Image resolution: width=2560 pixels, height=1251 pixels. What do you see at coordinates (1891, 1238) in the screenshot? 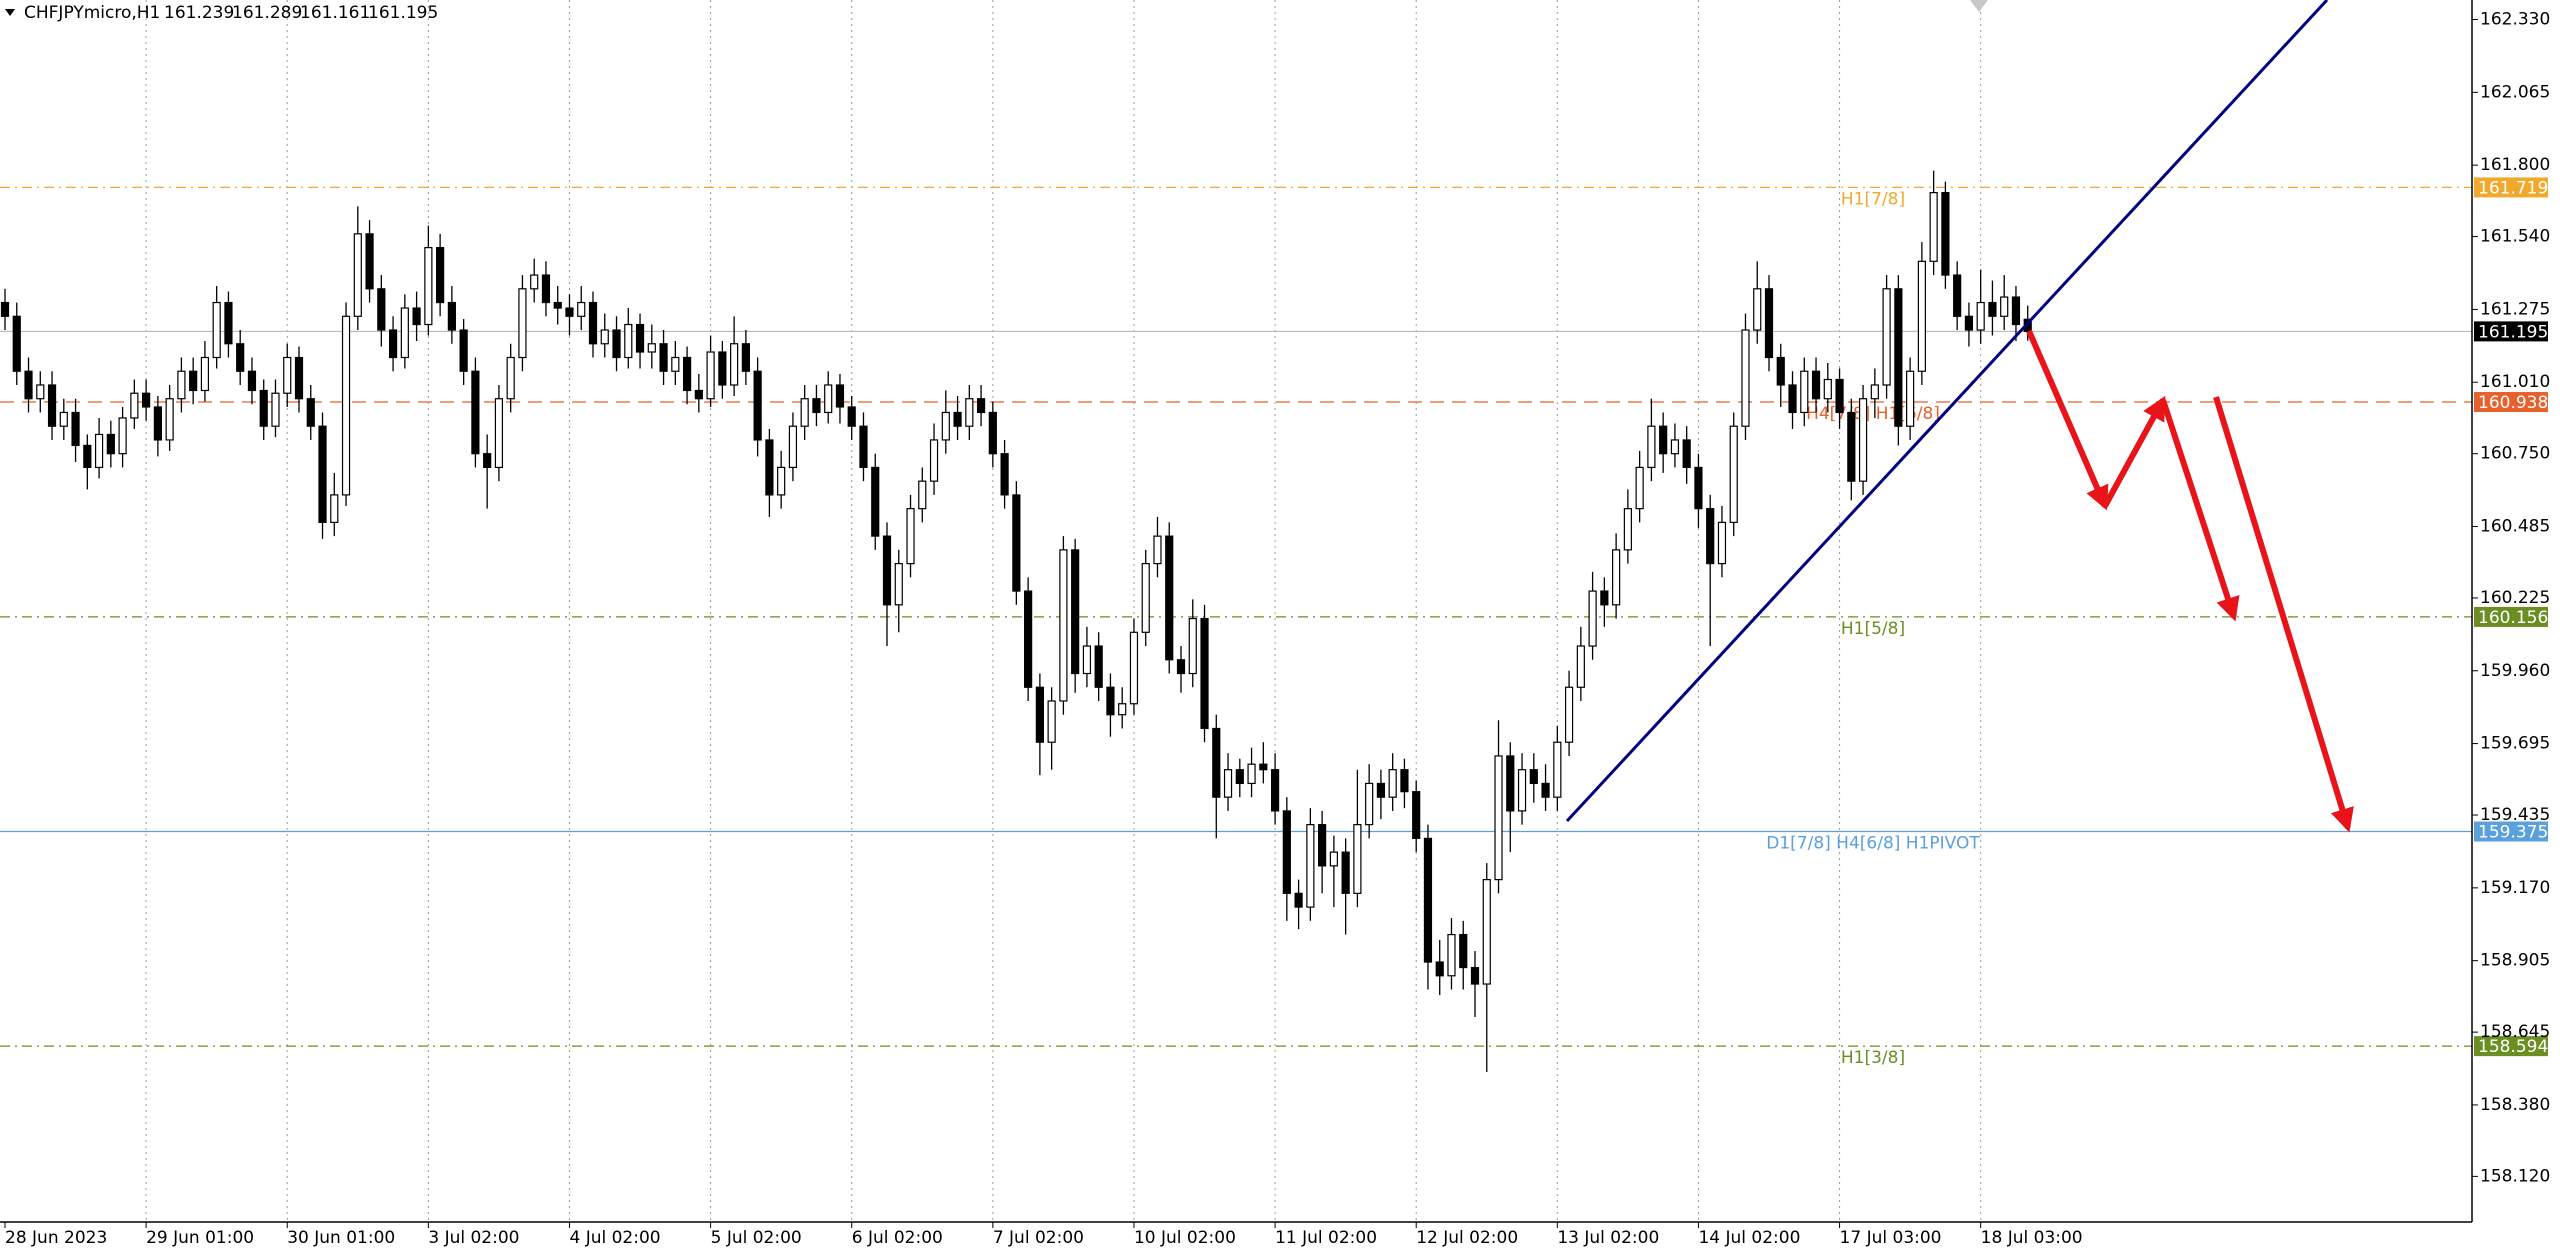
I see `x-tick-label: 17 Jul 03:00` at bounding box center [1891, 1238].